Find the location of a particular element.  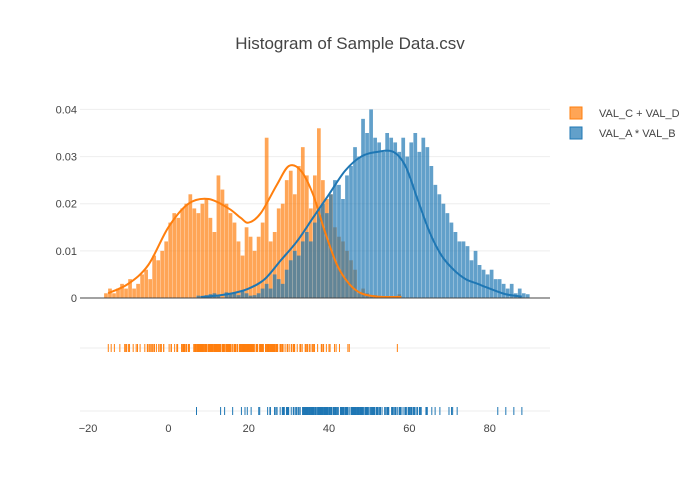

y-tick-label: 0.04 is located at coordinates (66, 110).